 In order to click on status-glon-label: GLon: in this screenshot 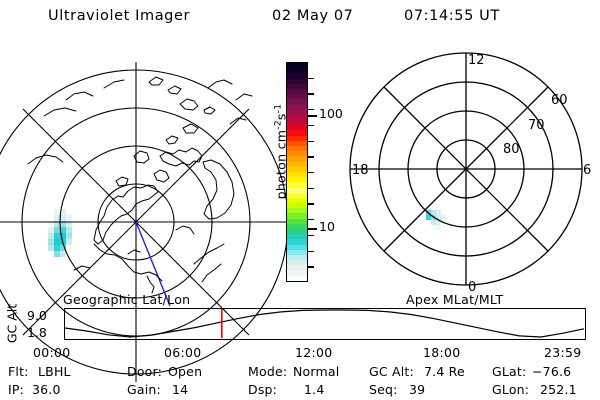, I will do `click(511, 389)`.